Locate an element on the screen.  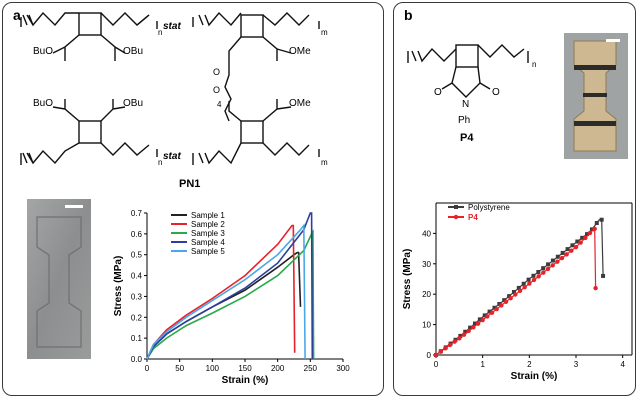
p4-structure: O O N Ph n P4 is located at coordinates (471, 94).